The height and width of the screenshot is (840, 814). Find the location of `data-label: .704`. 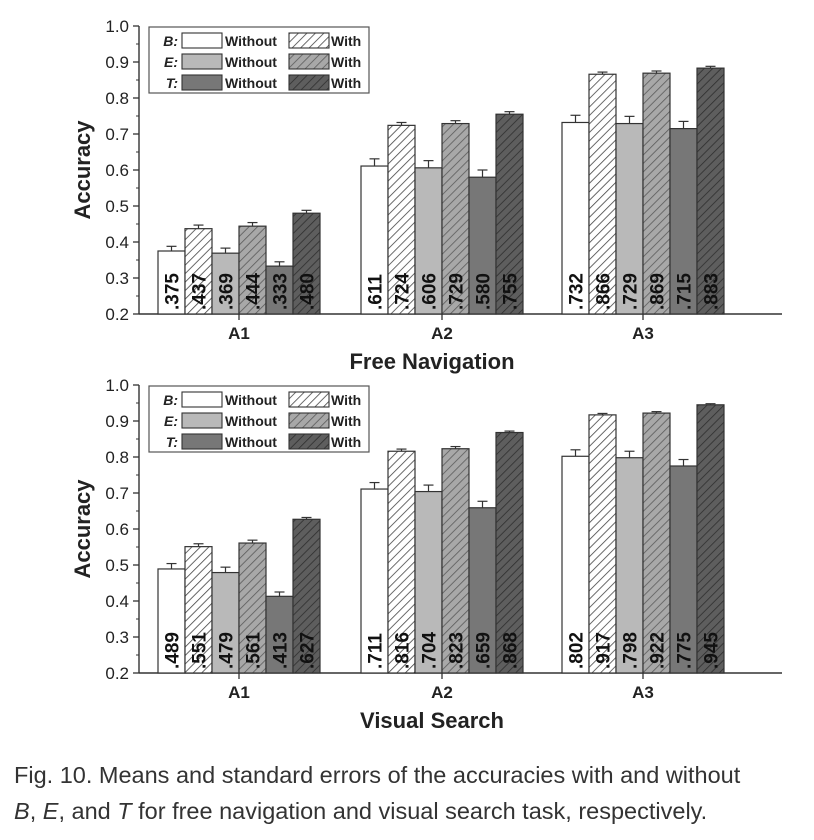

data-label: .704 is located at coordinates (430, 650).